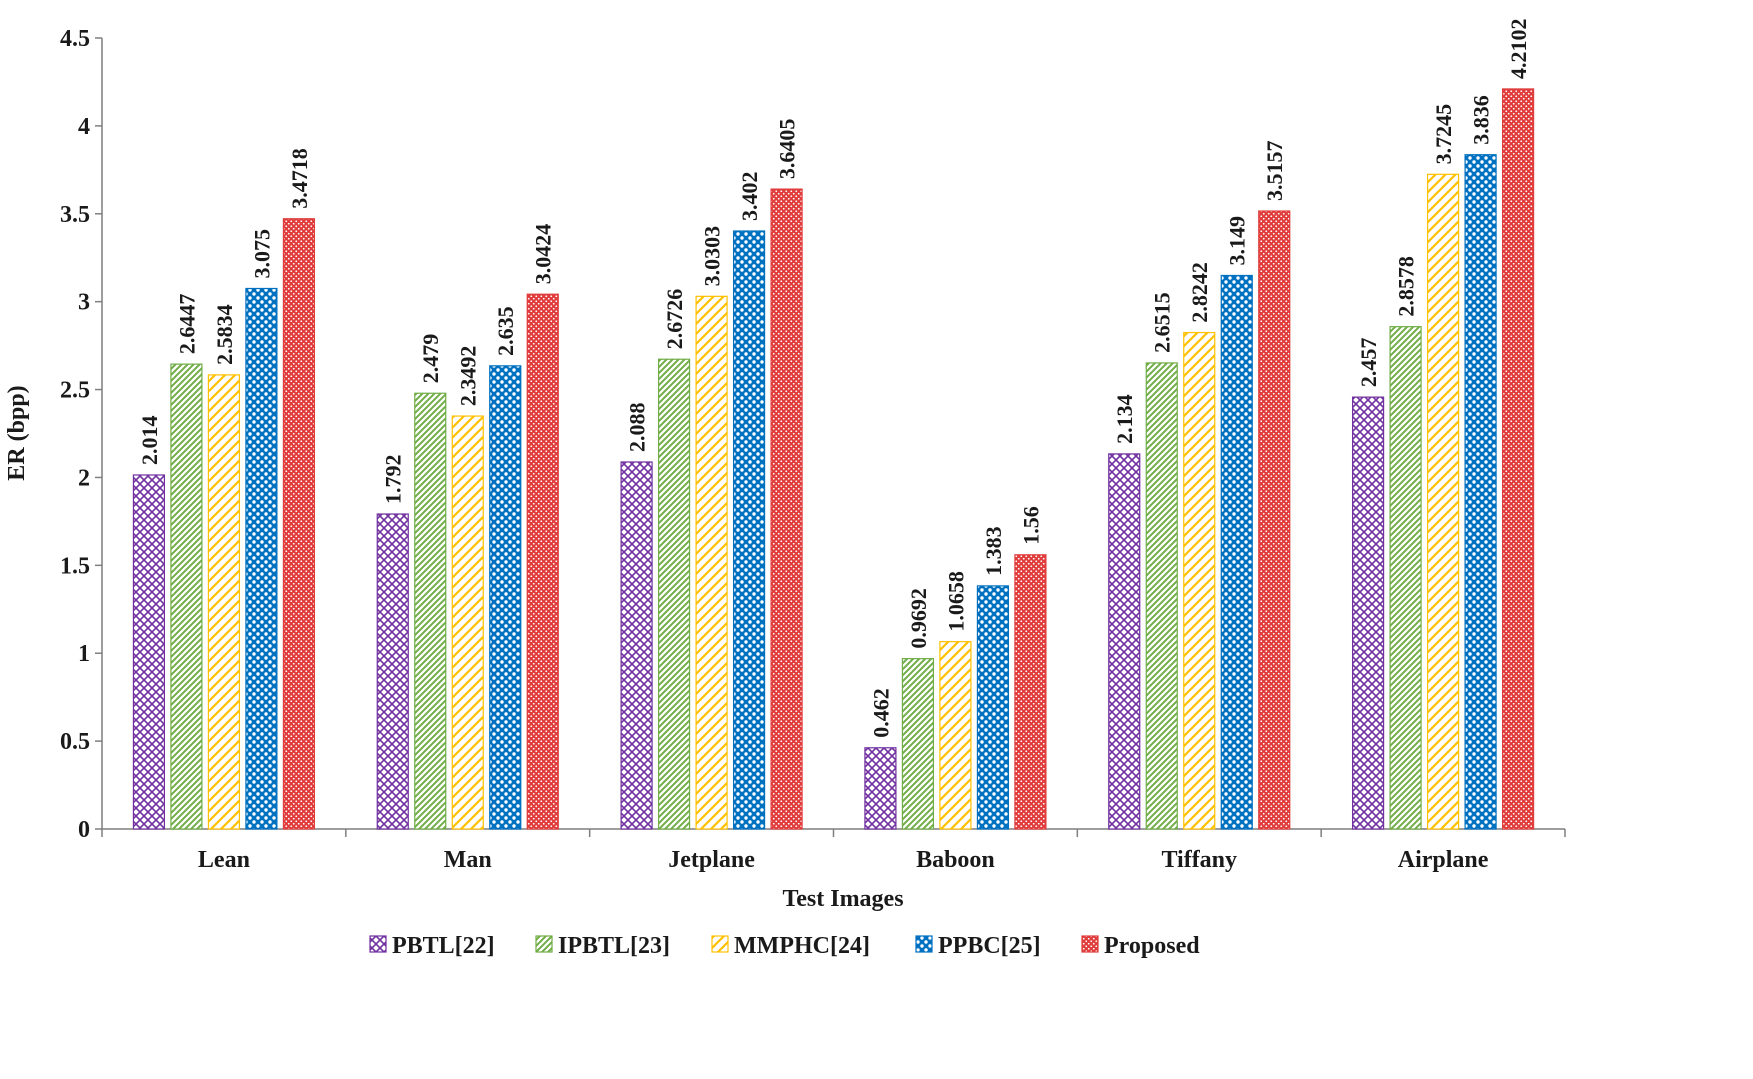 The height and width of the screenshot is (1079, 1753). What do you see at coordinates (84, 830) in the screenshot?
I see `y-tick-label: 0` at bounding box center [84, 830].